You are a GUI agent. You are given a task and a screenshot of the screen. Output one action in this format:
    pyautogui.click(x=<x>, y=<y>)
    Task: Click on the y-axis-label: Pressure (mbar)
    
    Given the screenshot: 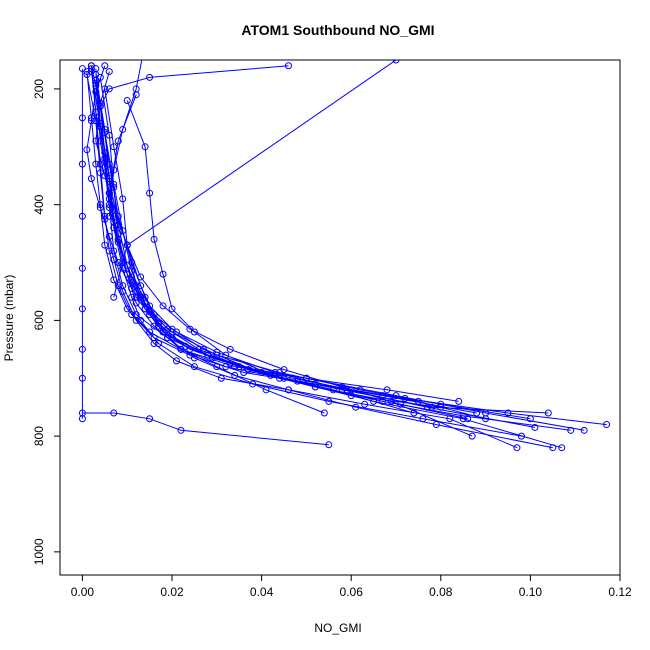 What is the action you would take?
    pyautogui.click(x=9, y=318)
    